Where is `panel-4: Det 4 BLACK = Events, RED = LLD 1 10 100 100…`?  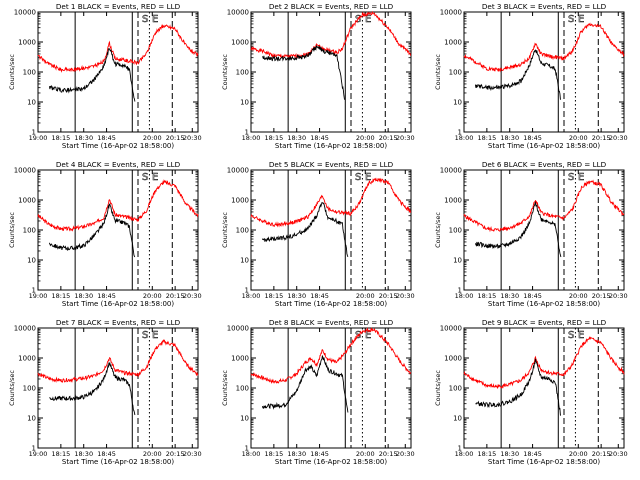
panel-4: Det 4 BLACK = Events, RED = LLD 1 10 100 100… is located at coordinates (105, 234).